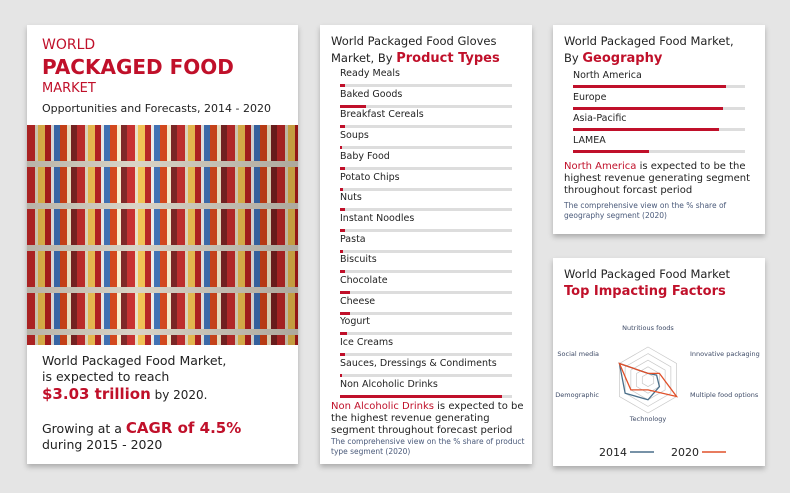  Describe the element at coordinates (69, 45) in the screenshot. I see `hero-line1: WORLD` at that location.